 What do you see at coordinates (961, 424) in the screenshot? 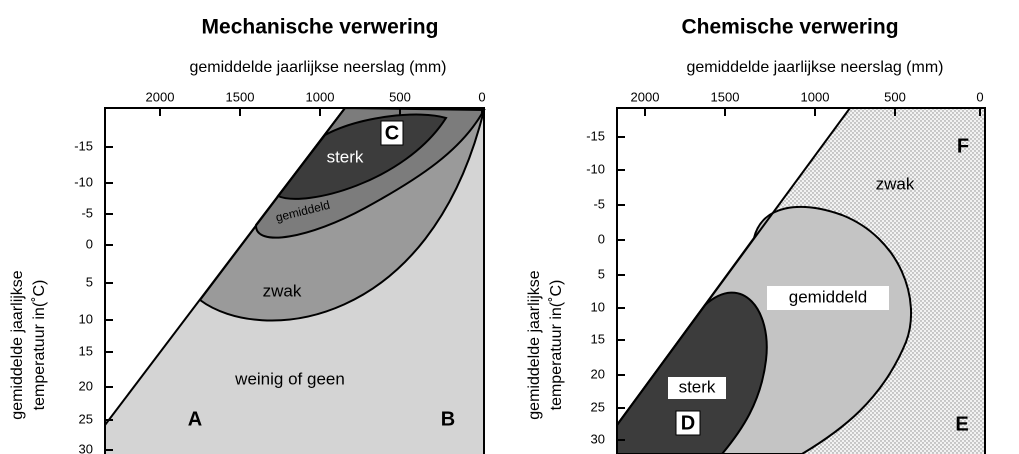
I see `corner-e: E` at bounding box center [961, 424].